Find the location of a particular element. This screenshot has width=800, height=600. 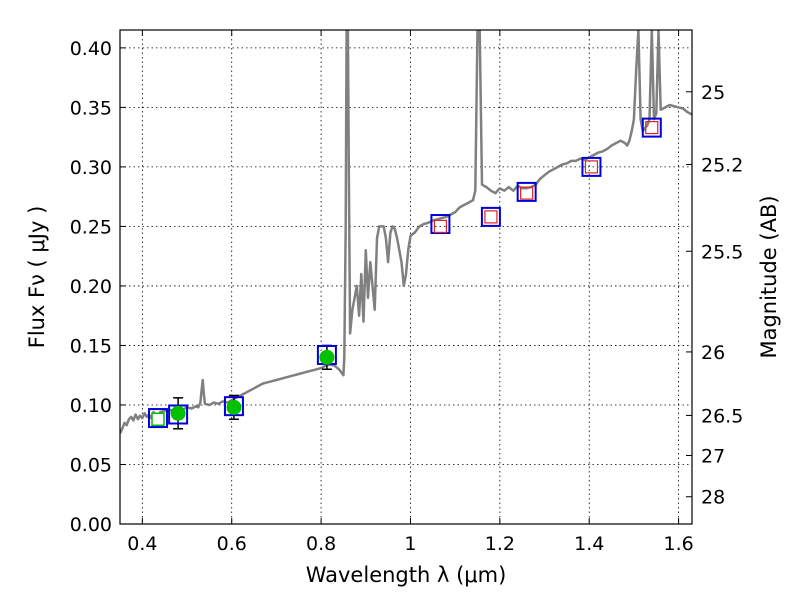

x-axis-title: Wavelength λ (μm) is located at coordinates (406, 575).